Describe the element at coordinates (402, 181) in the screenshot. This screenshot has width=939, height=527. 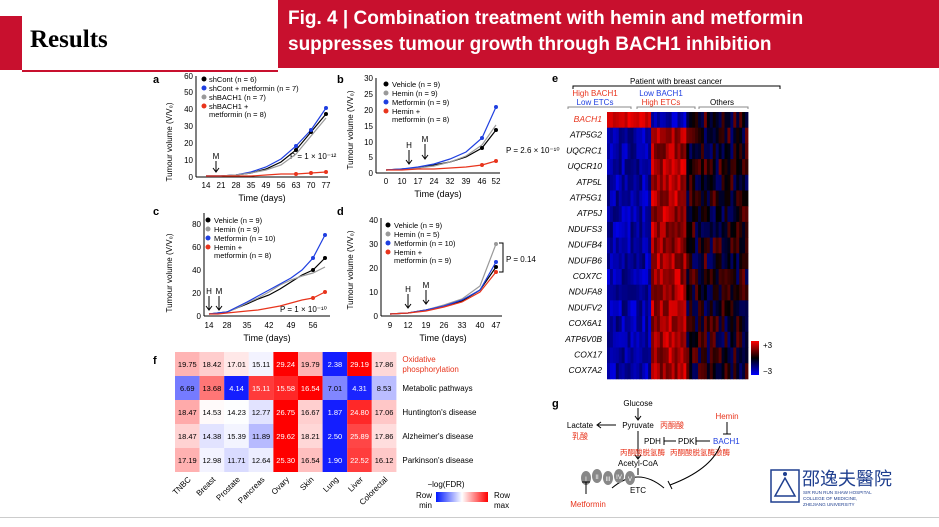
I see `panel-b-xtick: 10` at that location.